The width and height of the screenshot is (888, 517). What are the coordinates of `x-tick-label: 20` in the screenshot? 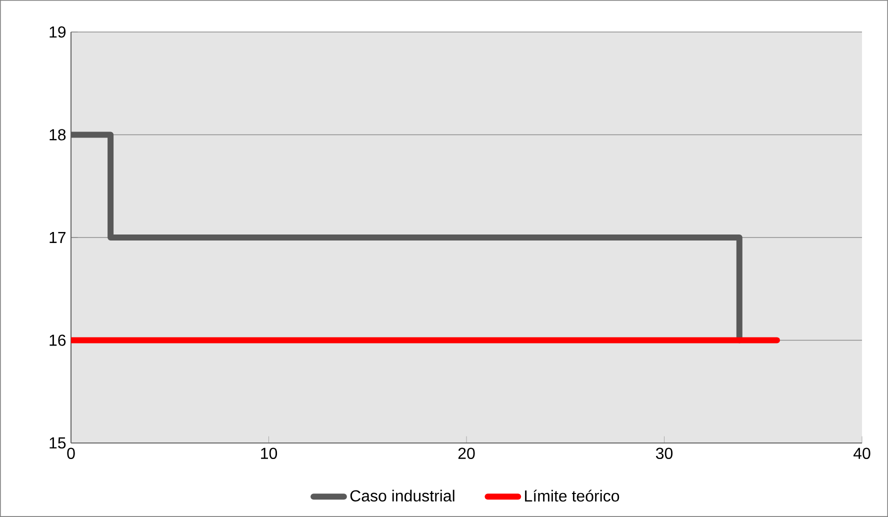 It's located at (466, 454).